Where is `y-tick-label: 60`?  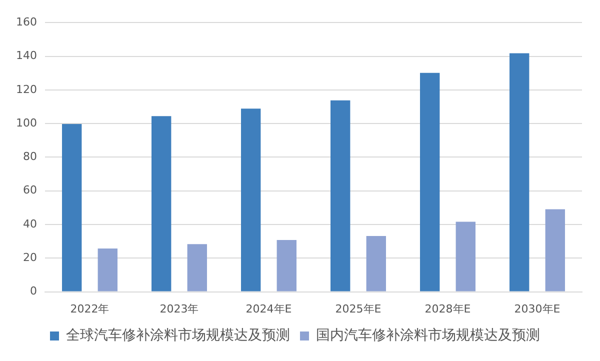
y-tick-label: 60 is located at coordinates (29, 190).